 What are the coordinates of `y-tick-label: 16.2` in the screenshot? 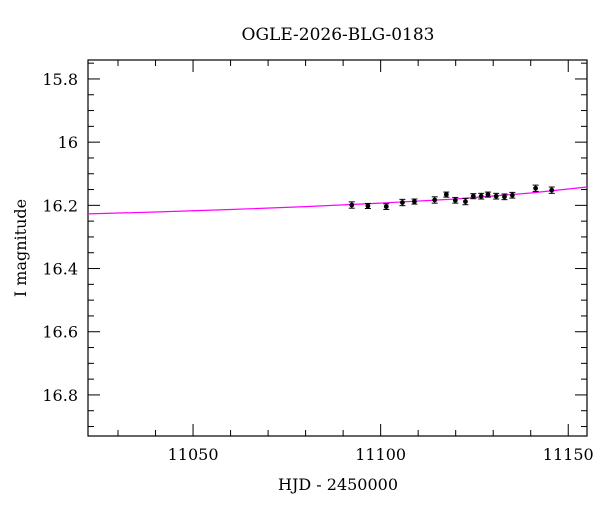 It's located at (60, 205).